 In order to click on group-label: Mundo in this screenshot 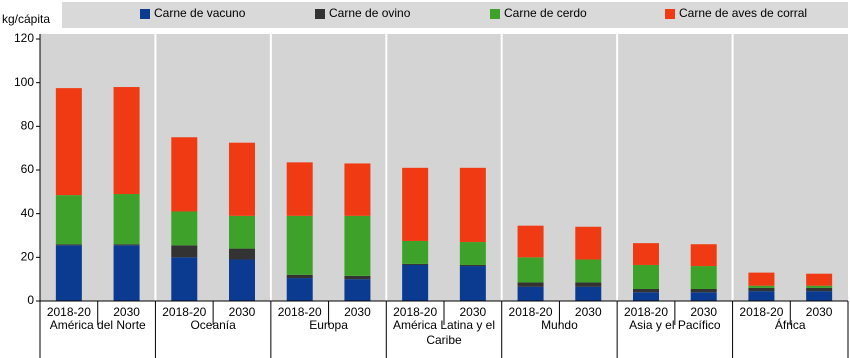, I will do `click(559, 325)`.